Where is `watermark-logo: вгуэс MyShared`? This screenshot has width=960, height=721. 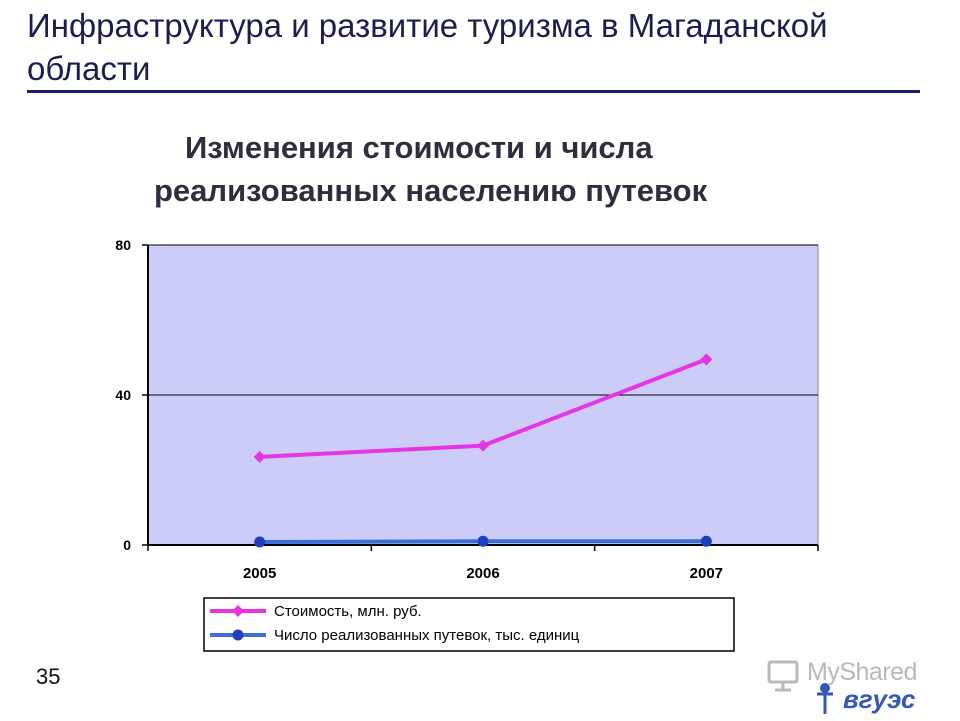 watermark-logo: вгуэс MyShared is located at coordinates (855, 686).